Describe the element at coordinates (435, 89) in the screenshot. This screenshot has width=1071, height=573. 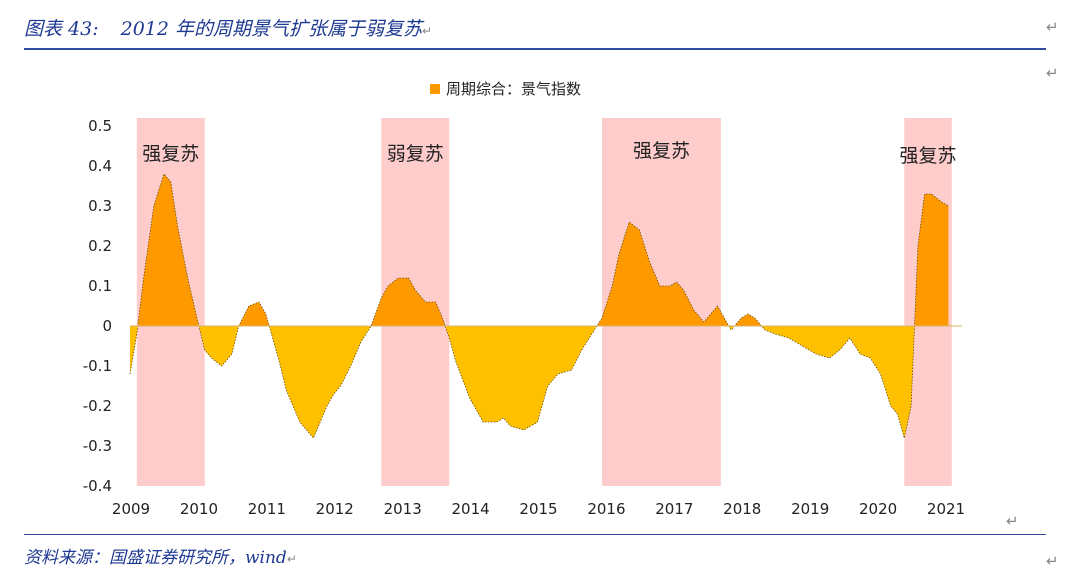
I see `legend-swatch` at that location.